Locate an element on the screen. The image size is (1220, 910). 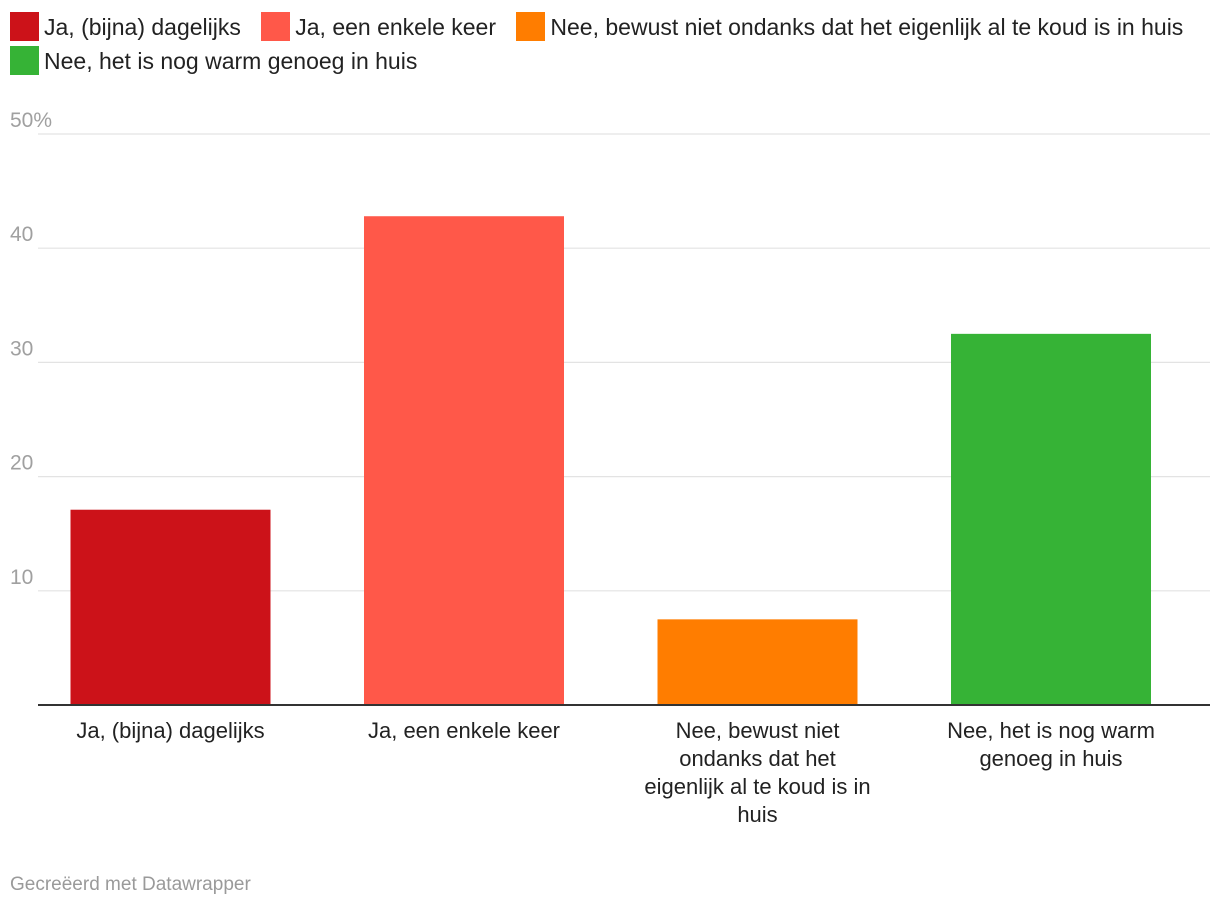
y-tick-label: 40 is located at coordinates (21, 234).